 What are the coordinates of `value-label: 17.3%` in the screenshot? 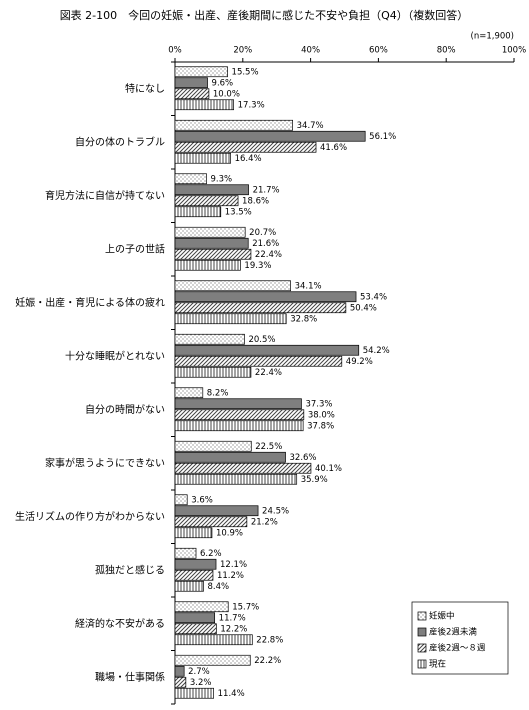 It's located at (251, 105).